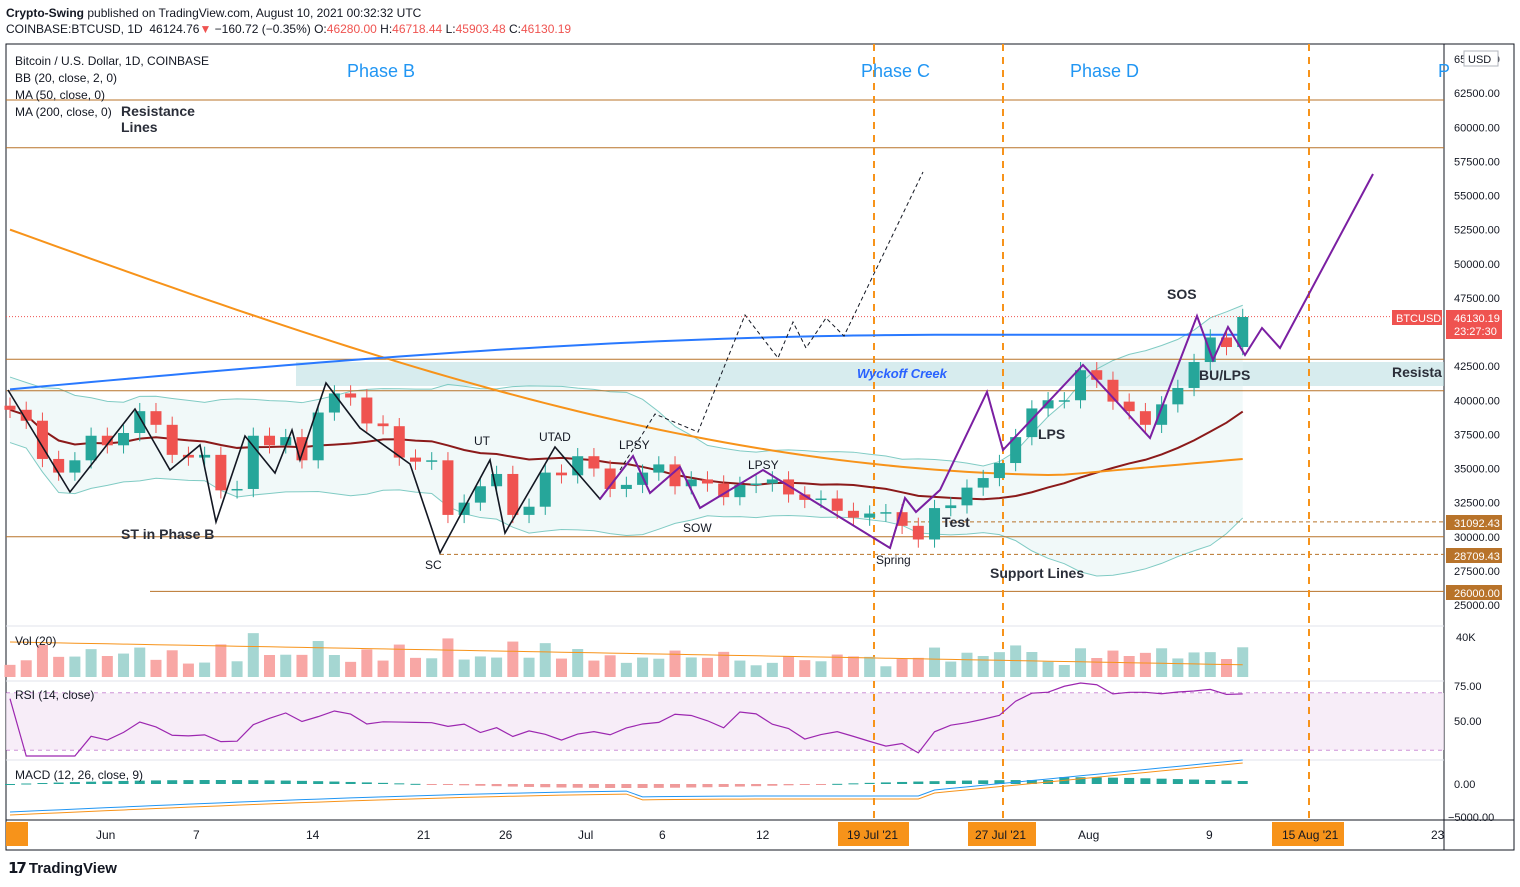 The image size is (1520, 887). What do you see at coordinates (480, 29) in the screenshot?
I see `low-value: 45903.48` at bounding box center [480, 29].